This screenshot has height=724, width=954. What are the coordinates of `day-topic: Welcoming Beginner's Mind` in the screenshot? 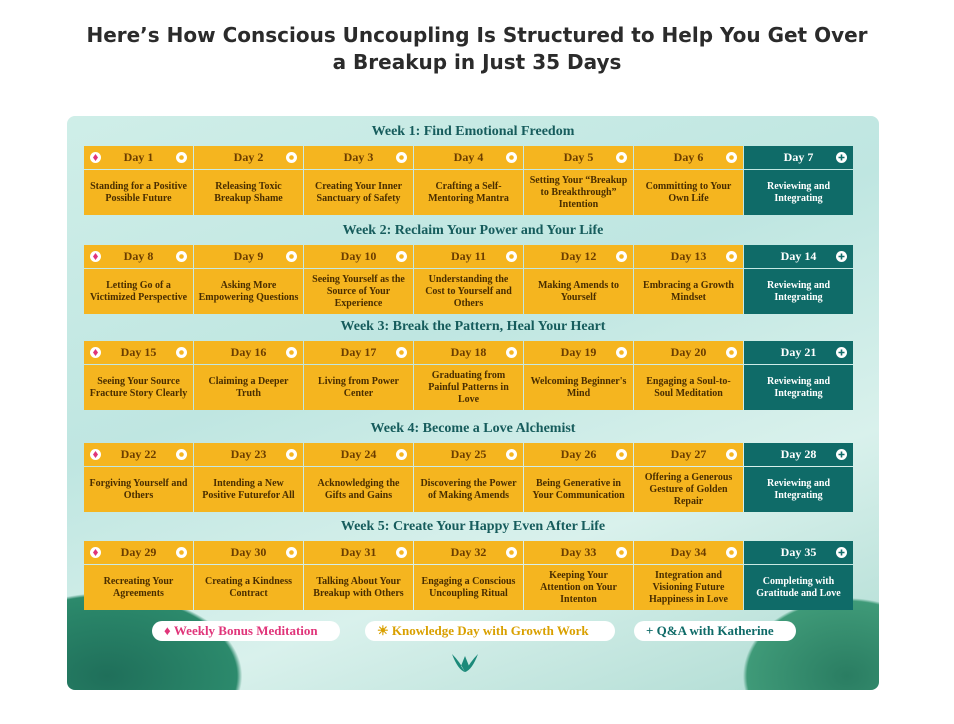 It's located at (578, 387).